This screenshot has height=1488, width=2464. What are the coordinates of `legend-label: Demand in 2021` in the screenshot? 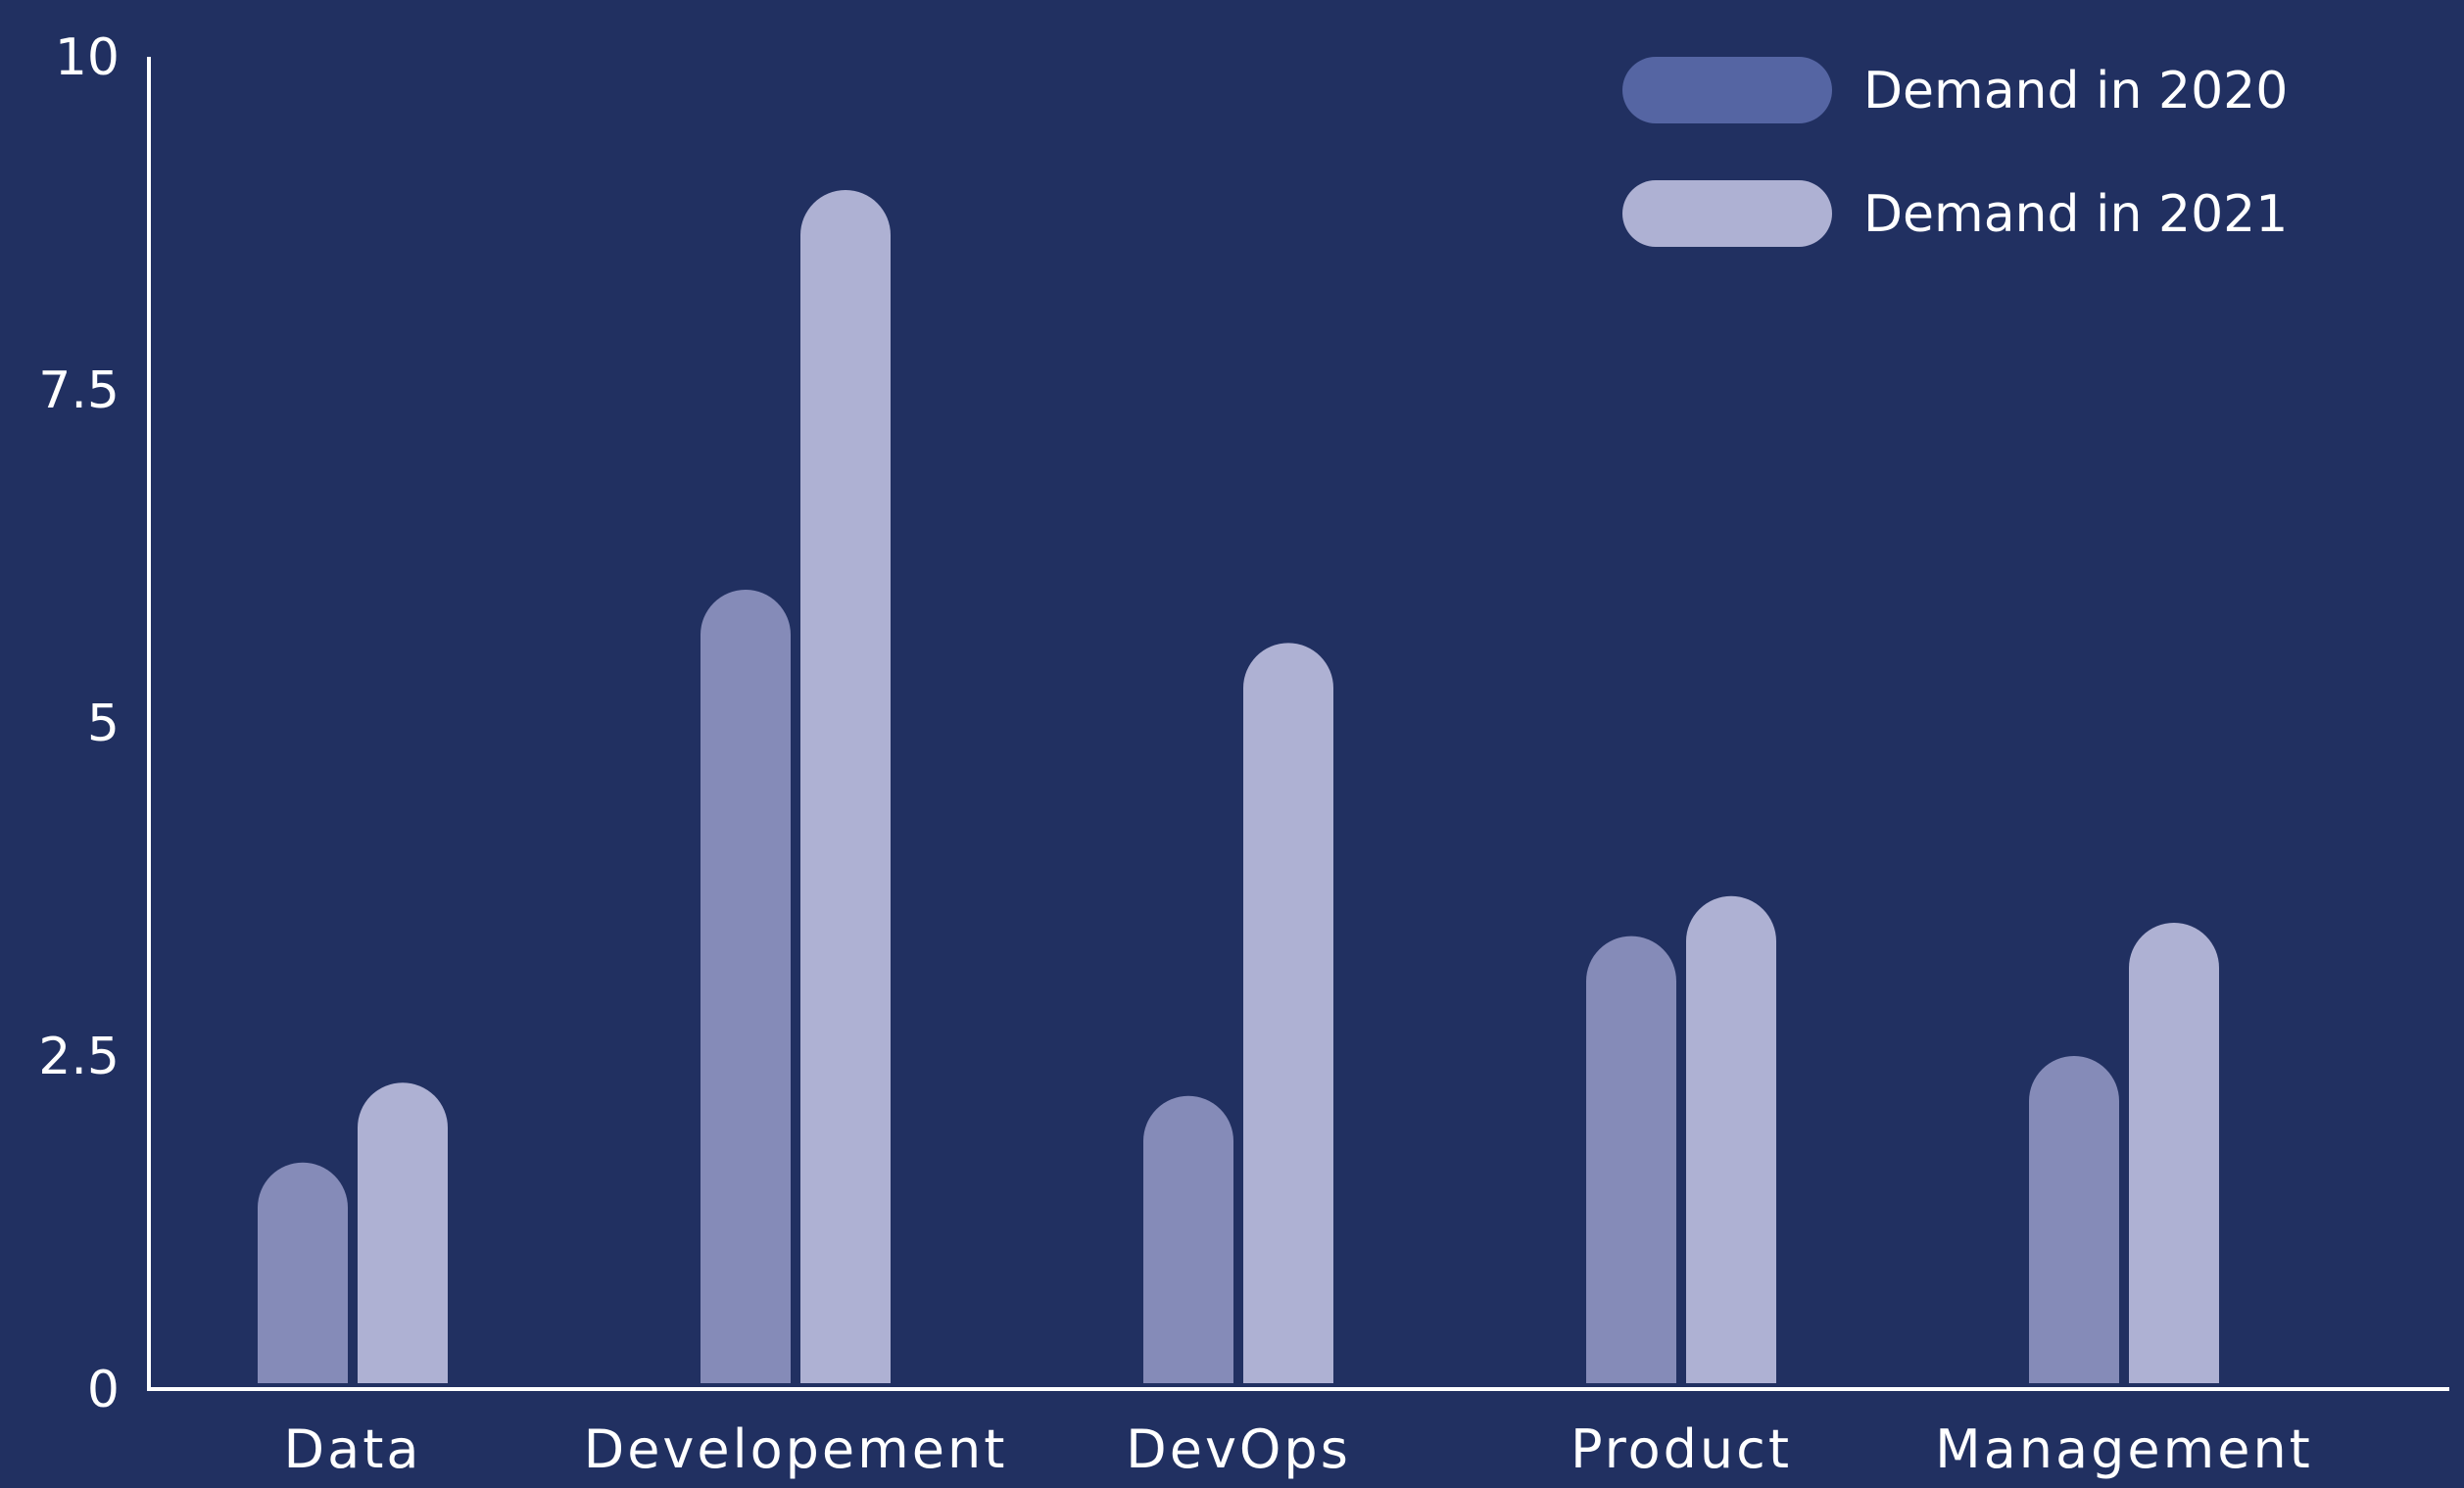 It's located at (2076, 214).